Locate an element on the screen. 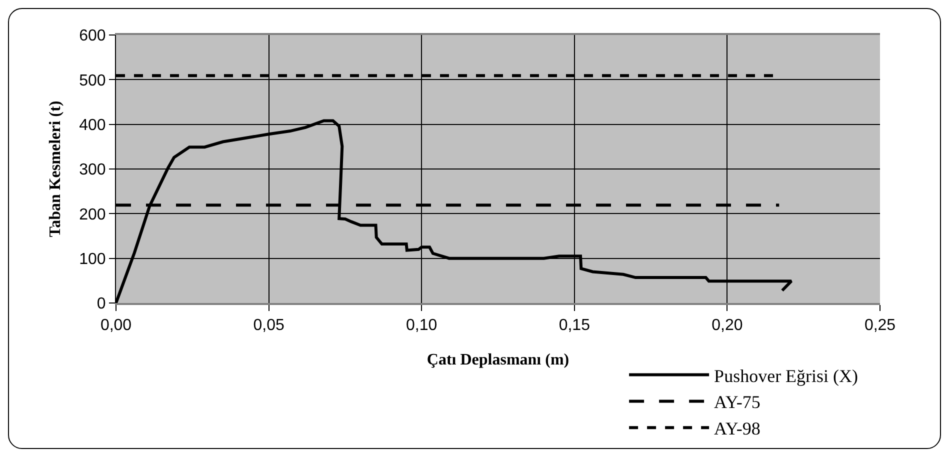 The height and width of the screenshot is (459, 951). x-tick-label: 0,05 is located at coordinates (268, 325).